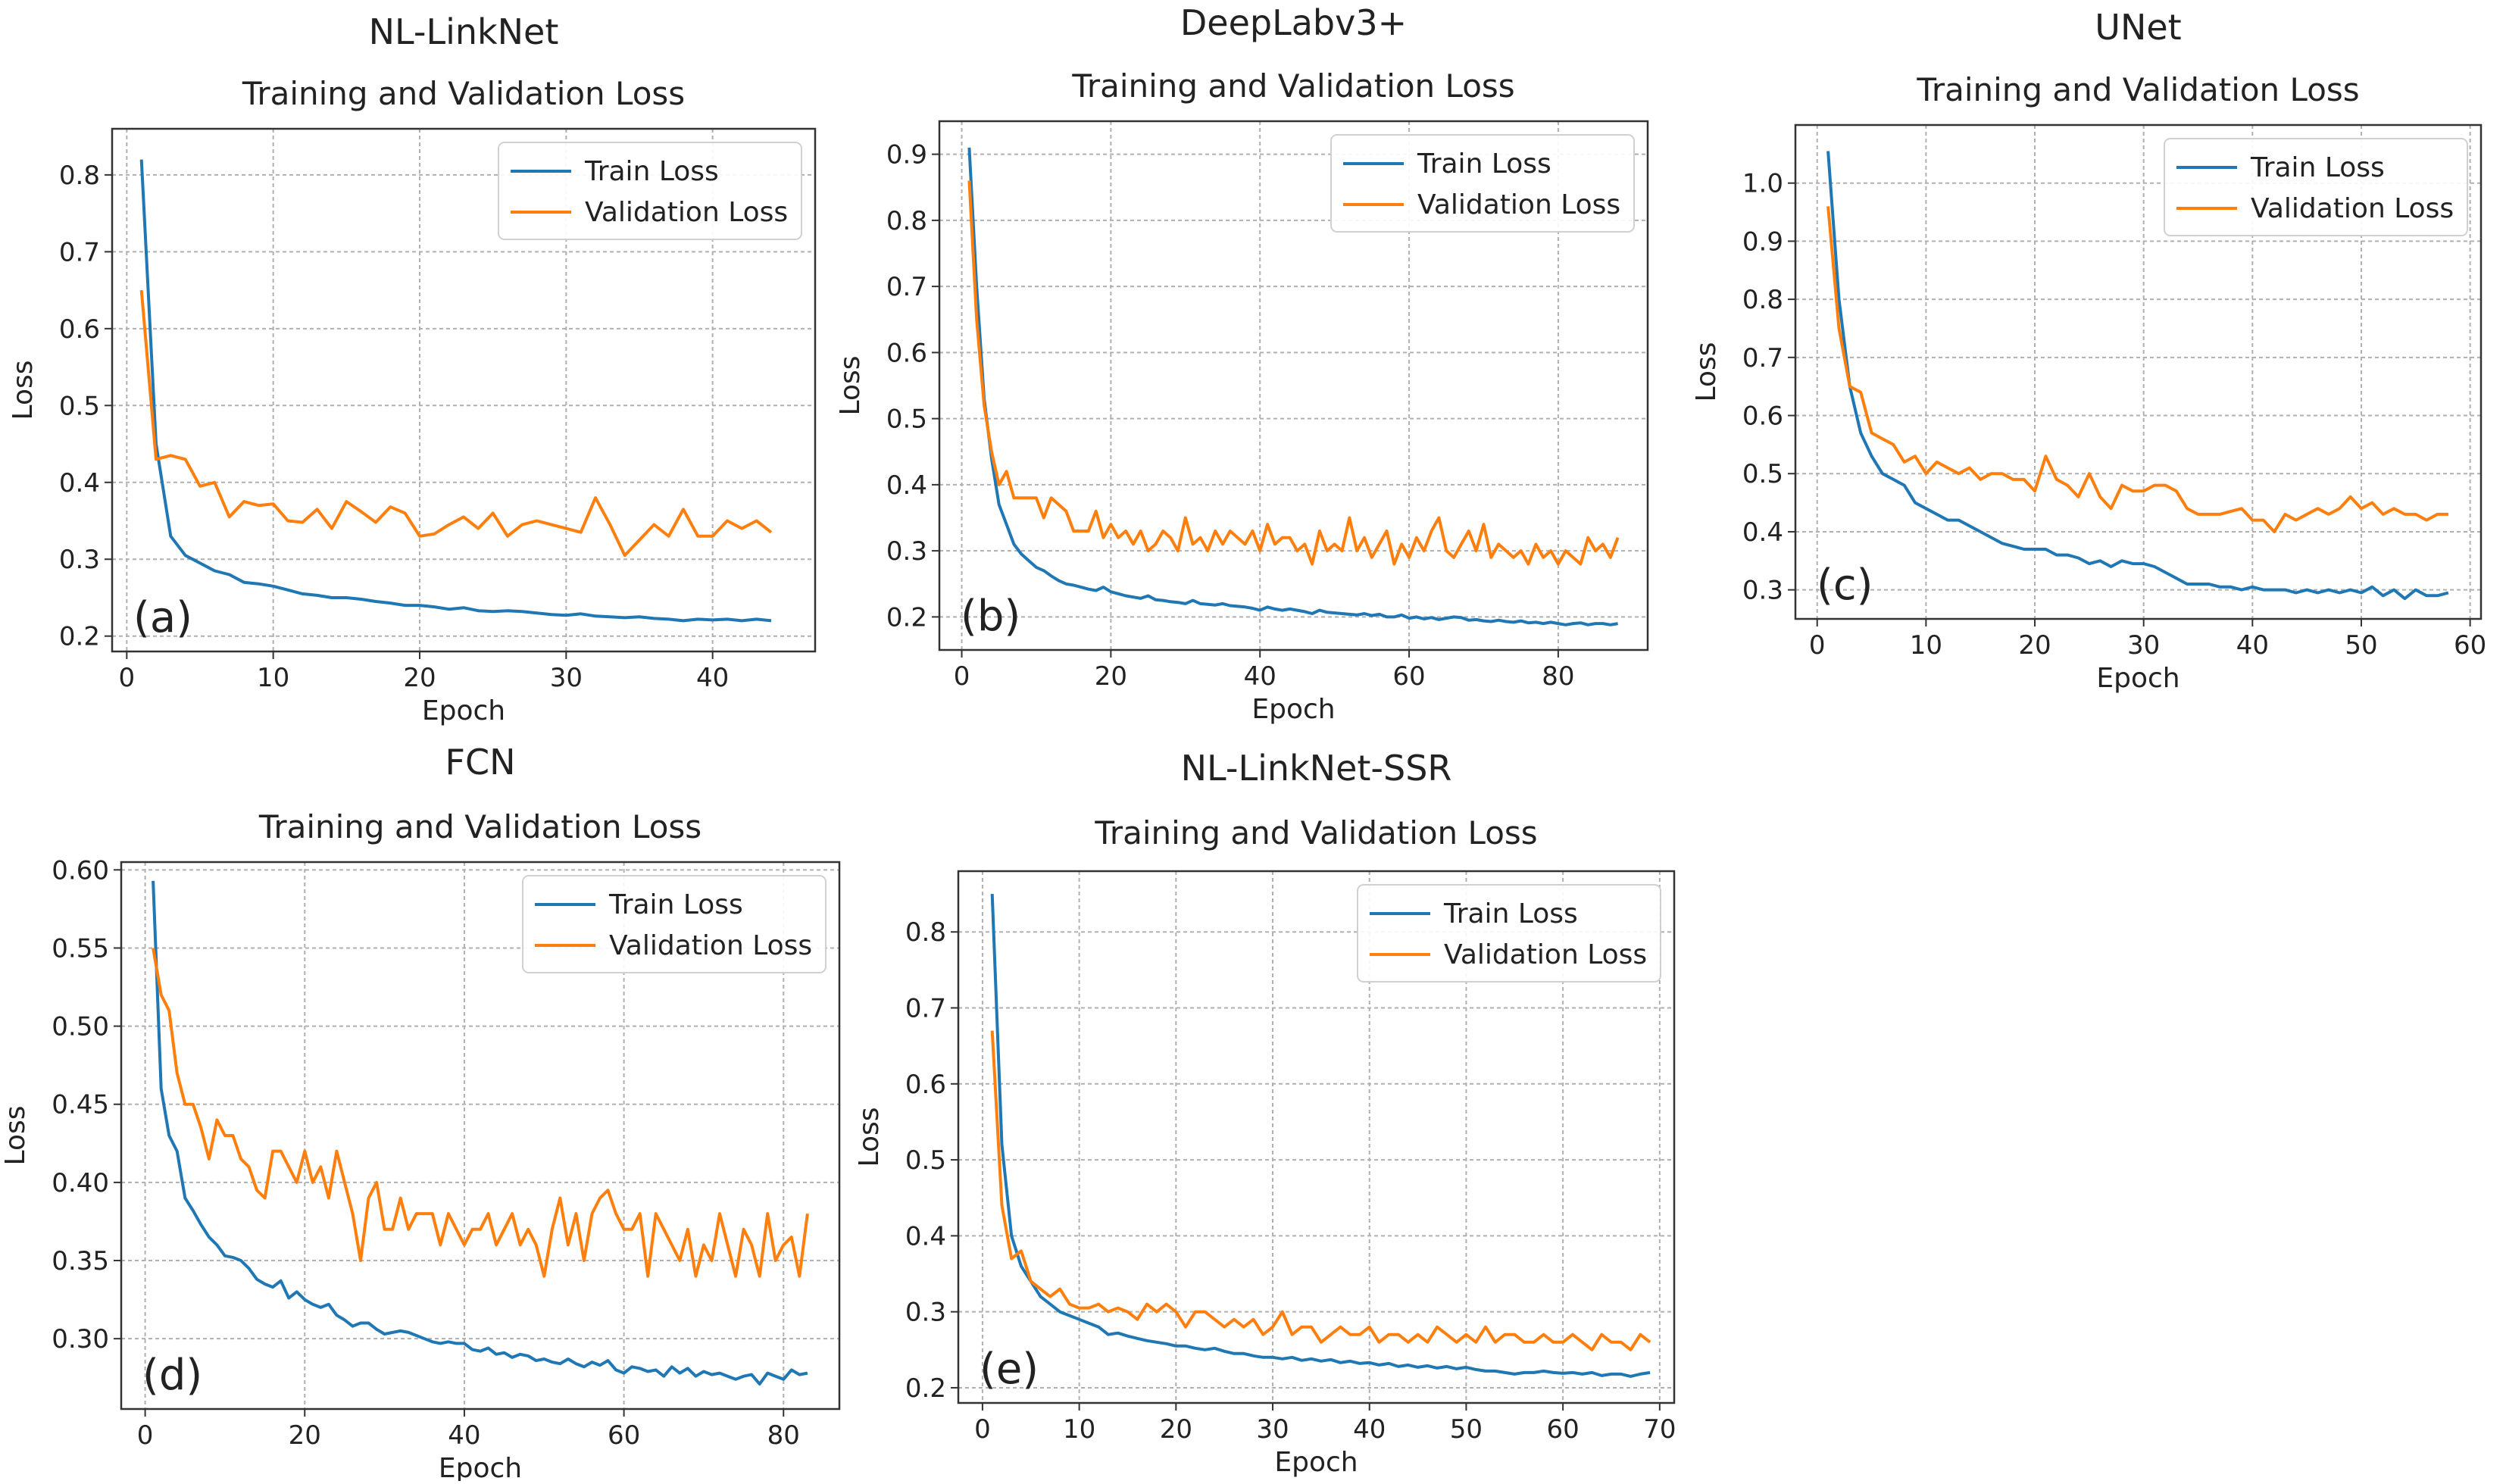 The width and height of the screenshot is (2506, 1484). Describe the element at coordinates (162, 617) in the screenshot. I see `panel-label: (a)` at that location.